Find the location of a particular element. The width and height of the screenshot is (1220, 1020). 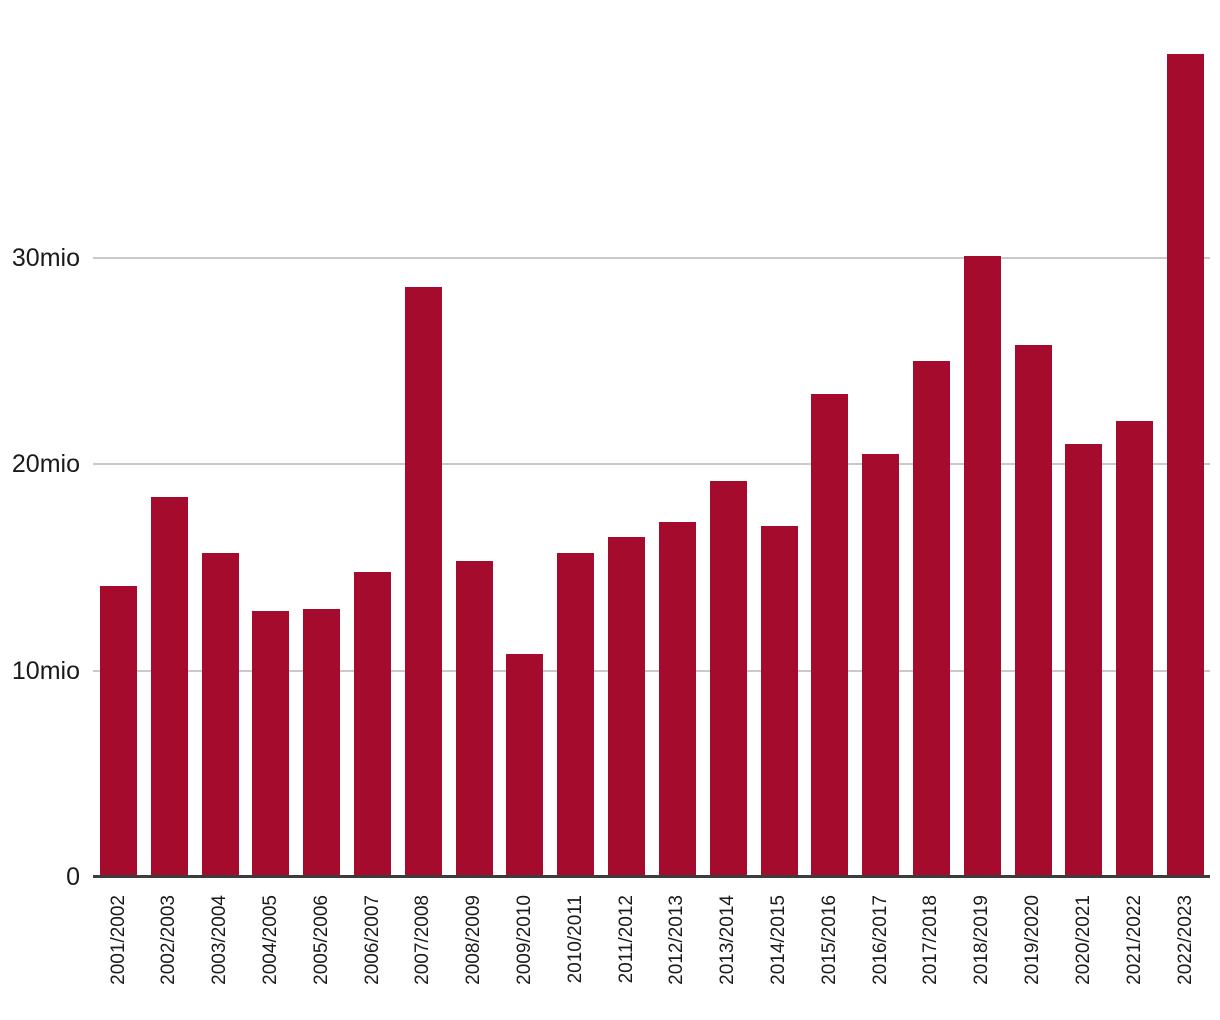

bar-2019/2020 is located at coordinates (1033, 610).